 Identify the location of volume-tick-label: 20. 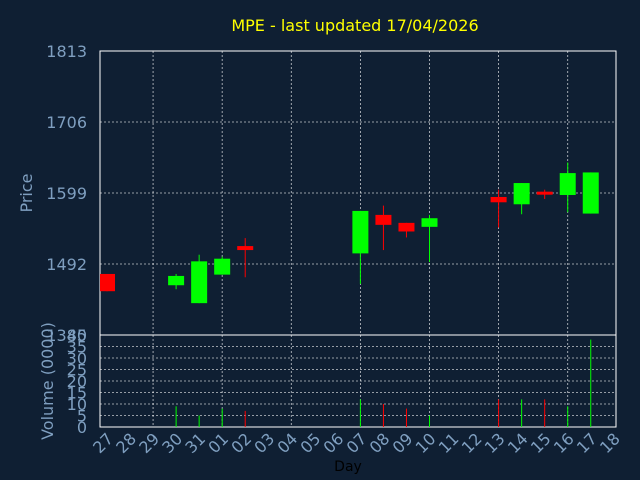
(77, 381).